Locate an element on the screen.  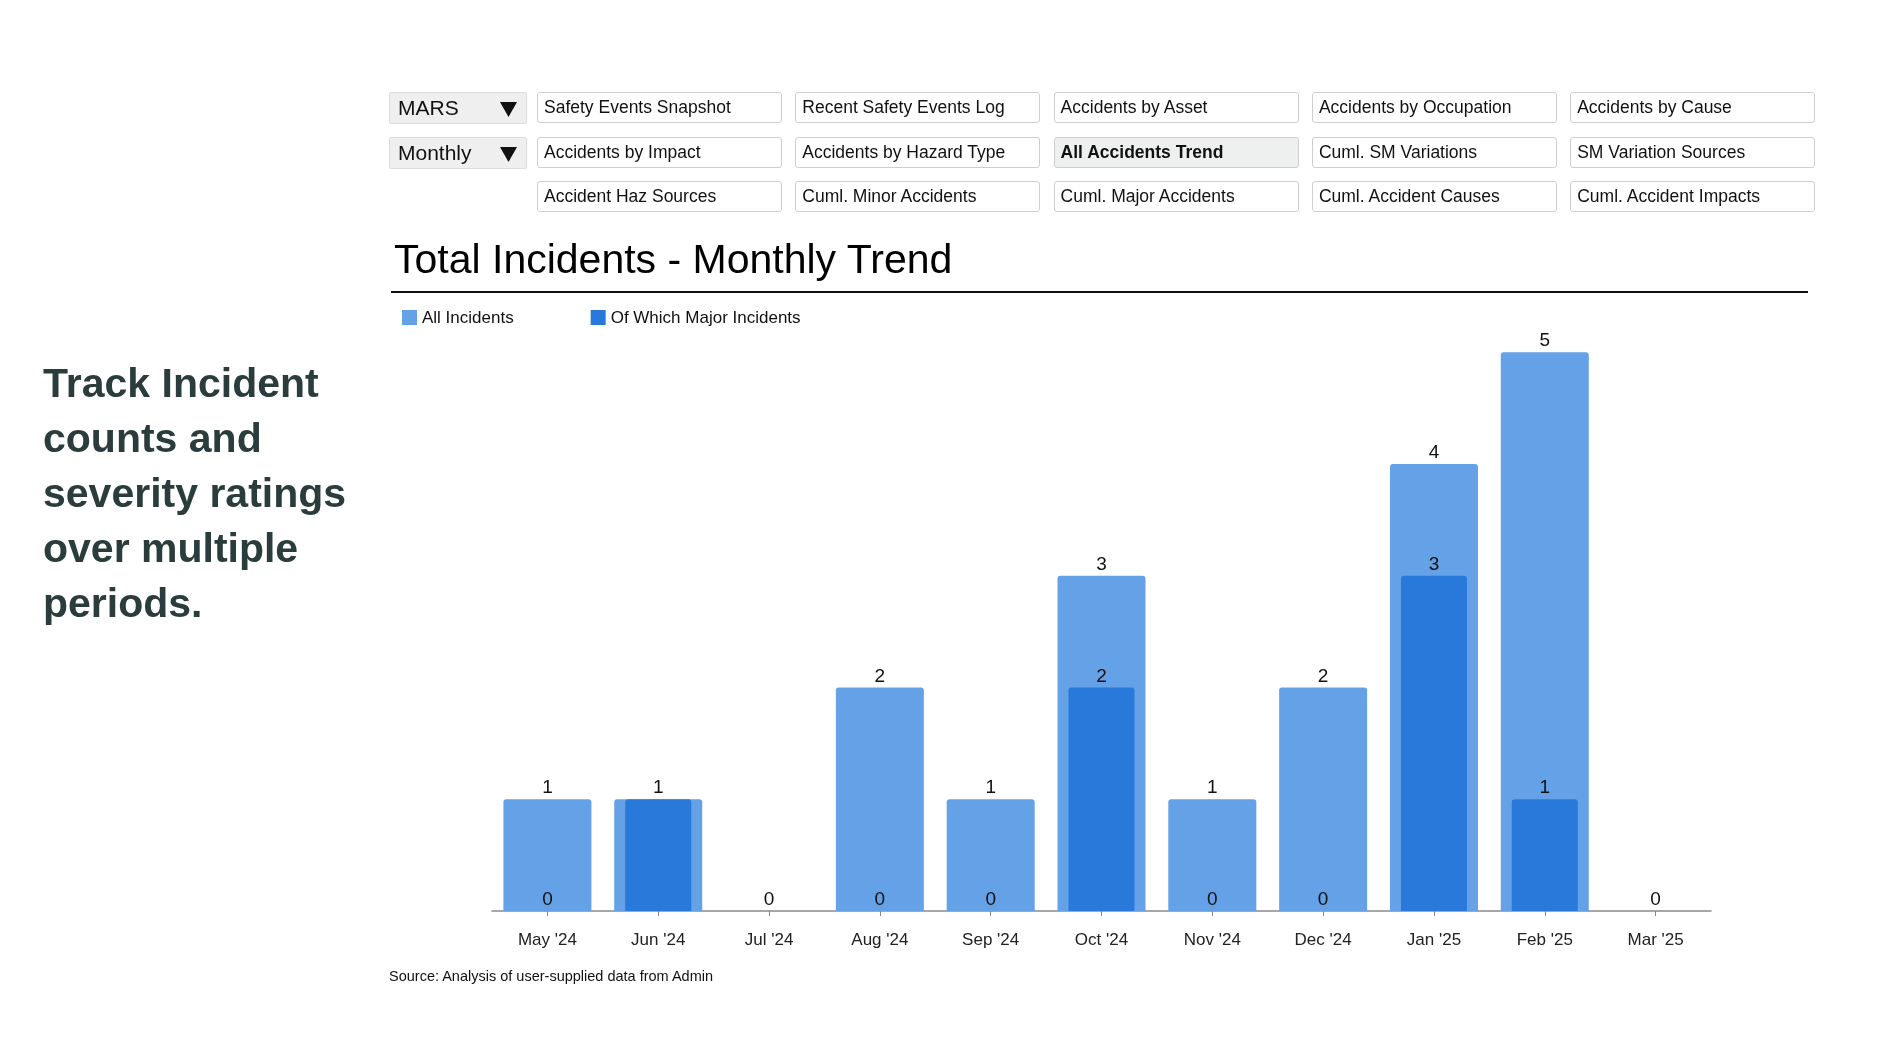
tab-button: Recent Safety Events Log is located at coordinates (918, 107).